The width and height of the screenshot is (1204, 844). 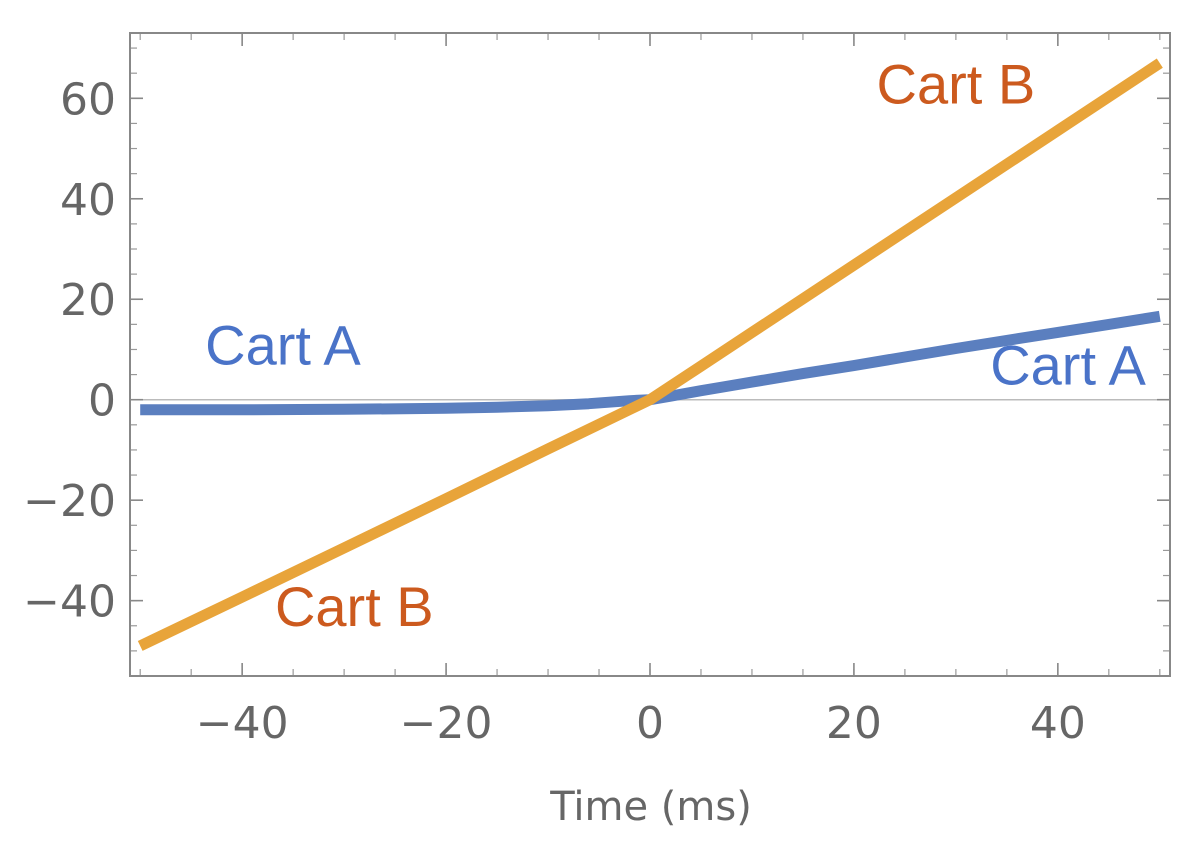 What do you see at coordinates (88, 300) in the screenshot?
I see `y-tick-label: 20` at bounding box center [88, 300].